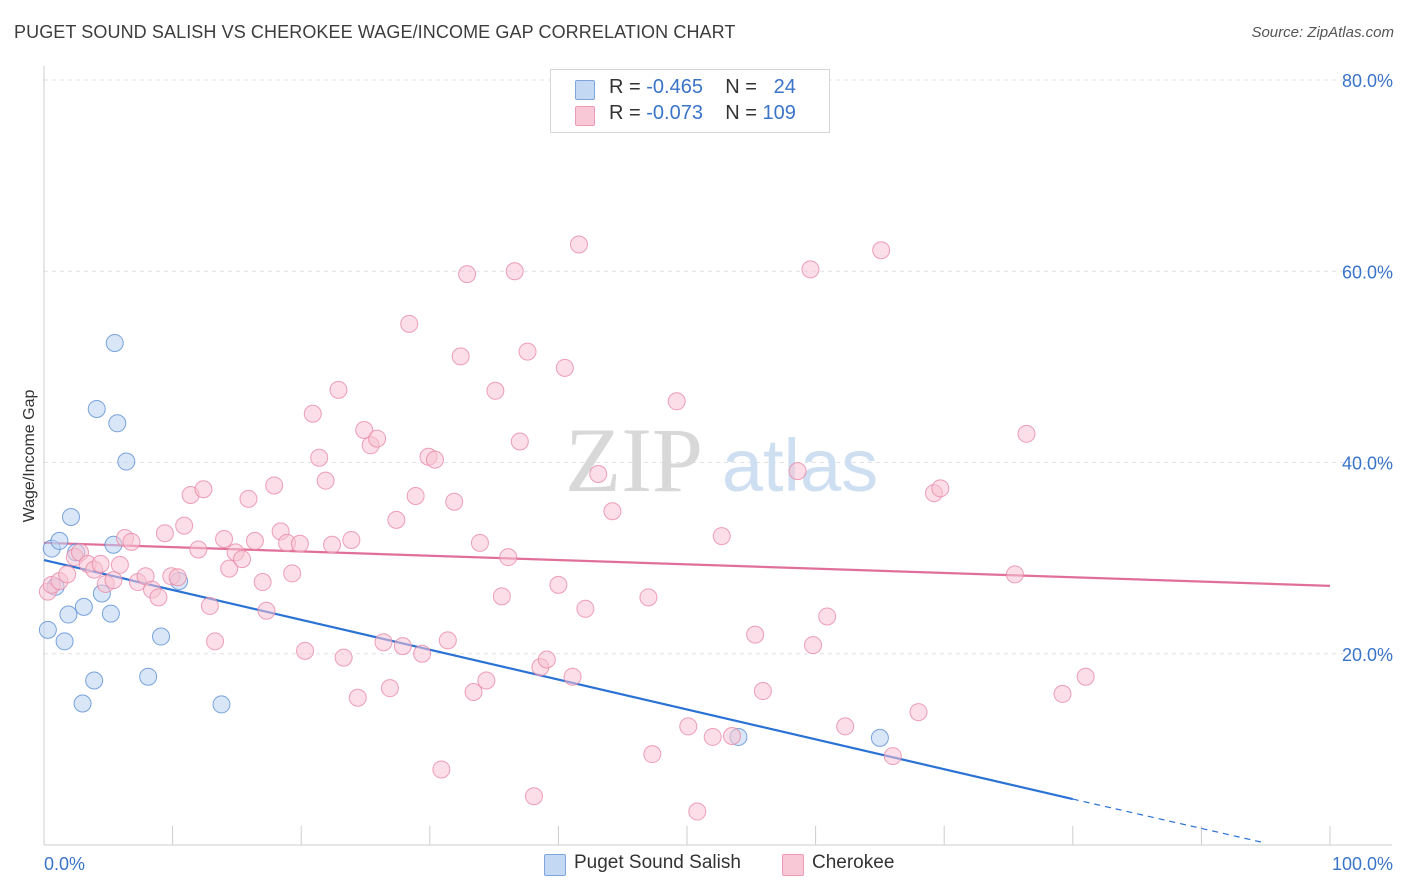  Describe the element at coordinates (687, 564) in the screenshot. I see `trend-line-cherokee` at that location.